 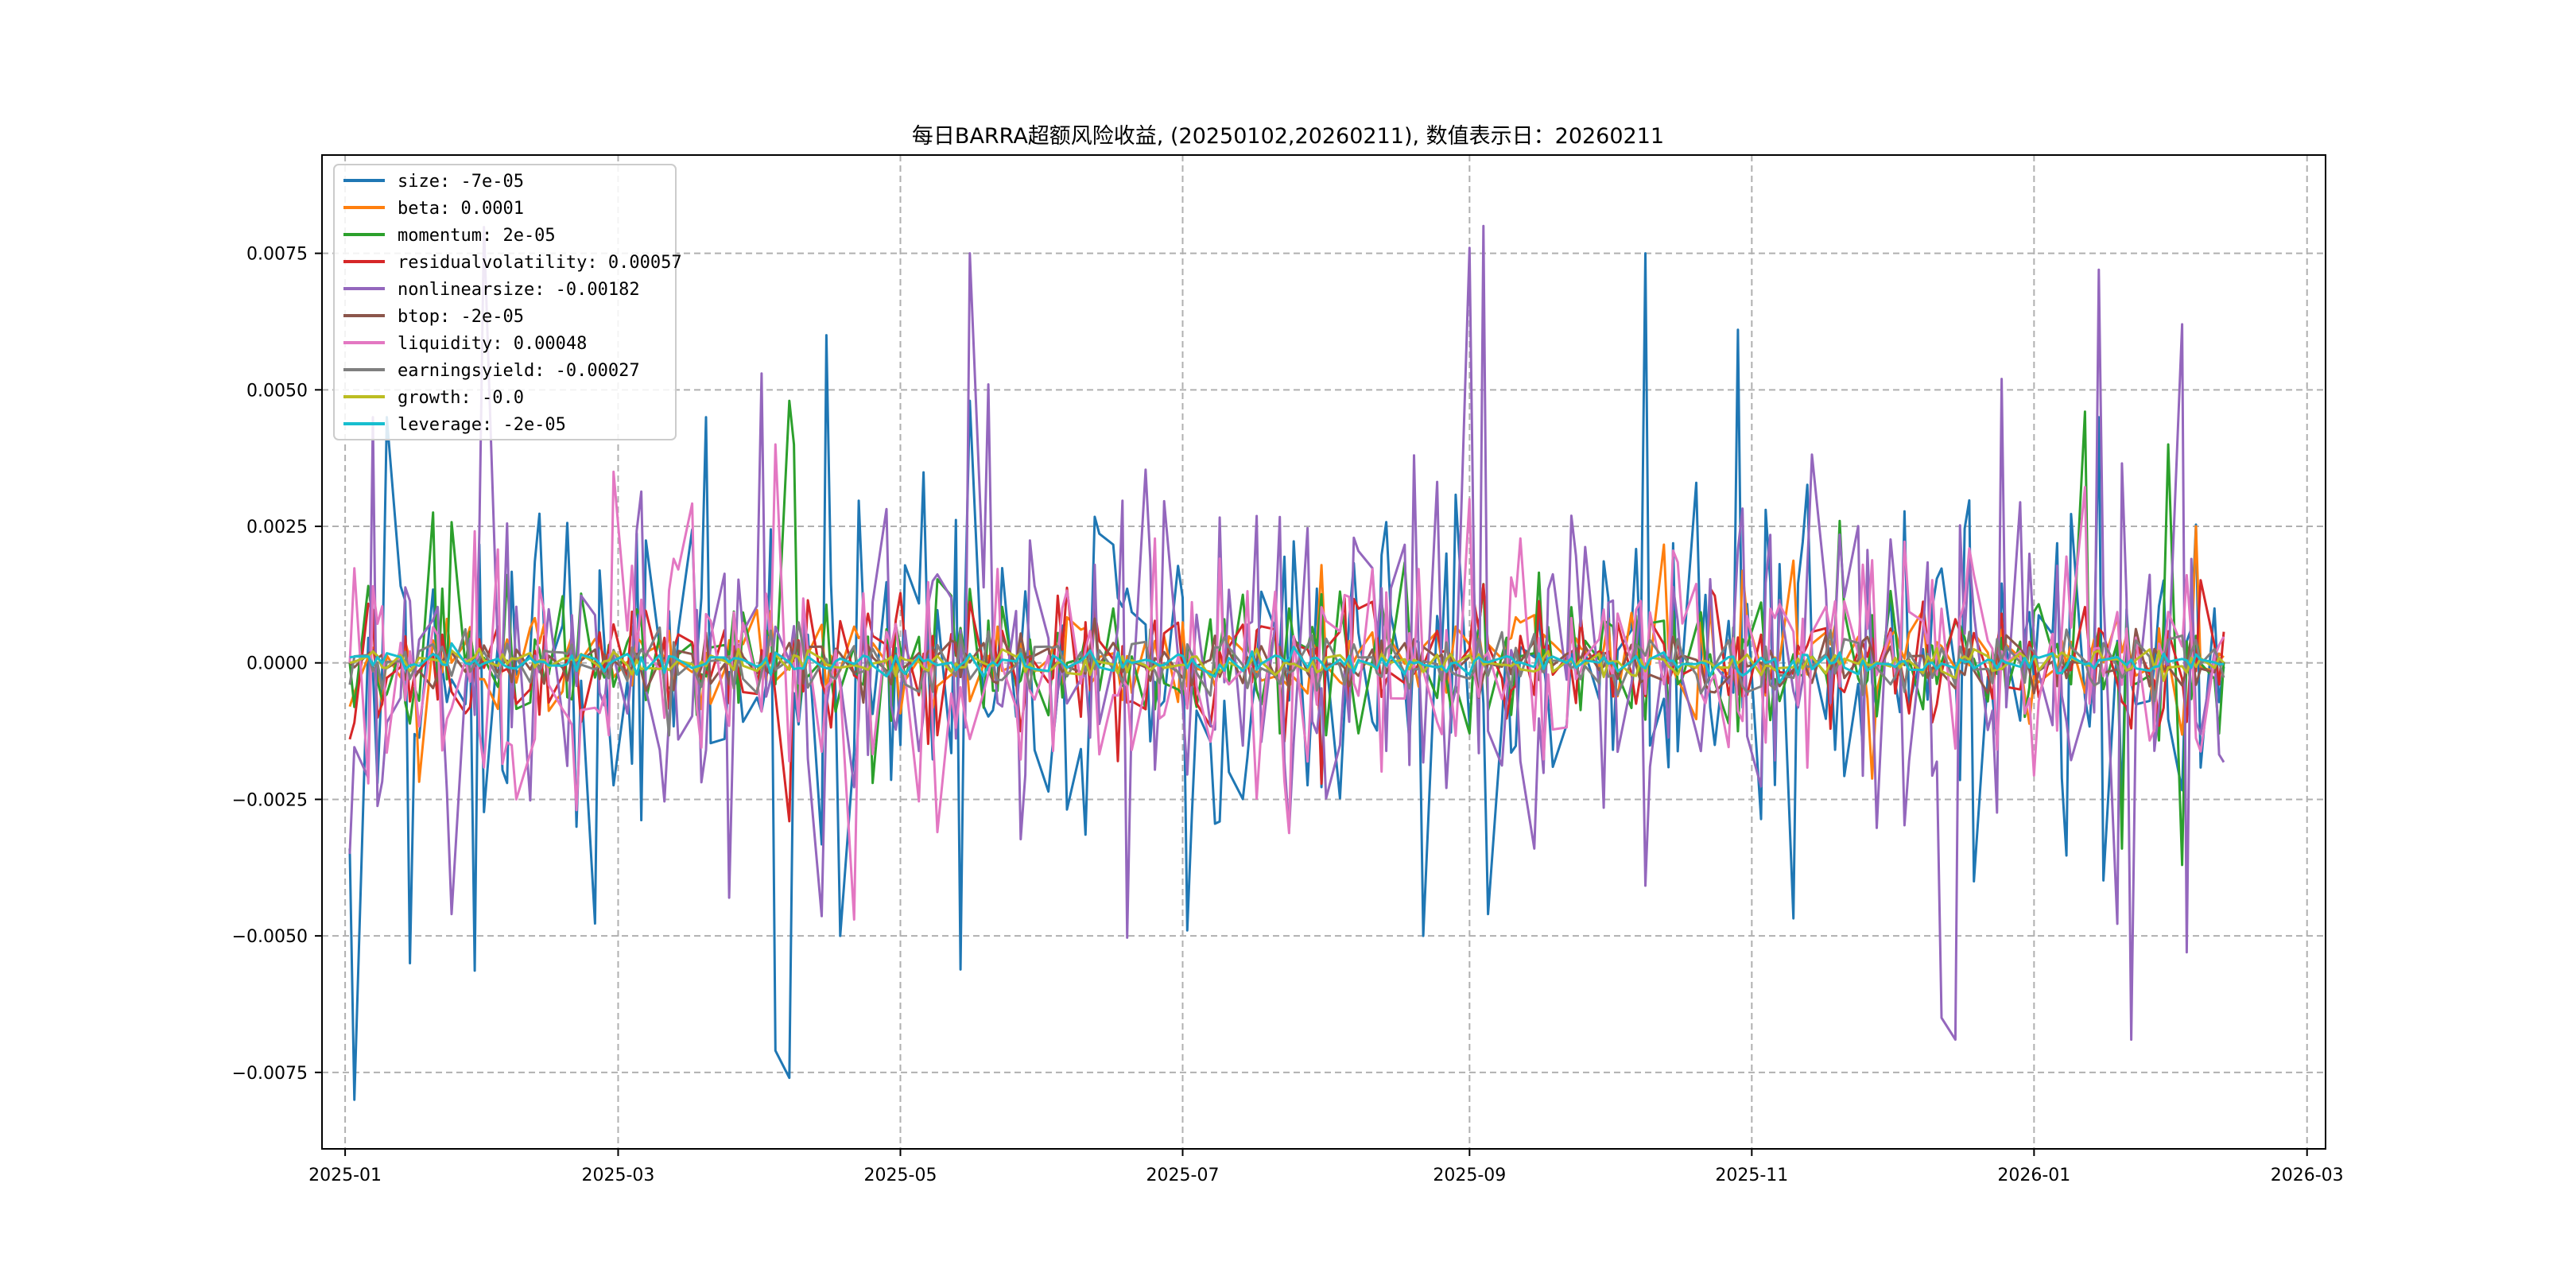 I want to click on x-tick-label: 2025-03, so click(x=619, y=1175).